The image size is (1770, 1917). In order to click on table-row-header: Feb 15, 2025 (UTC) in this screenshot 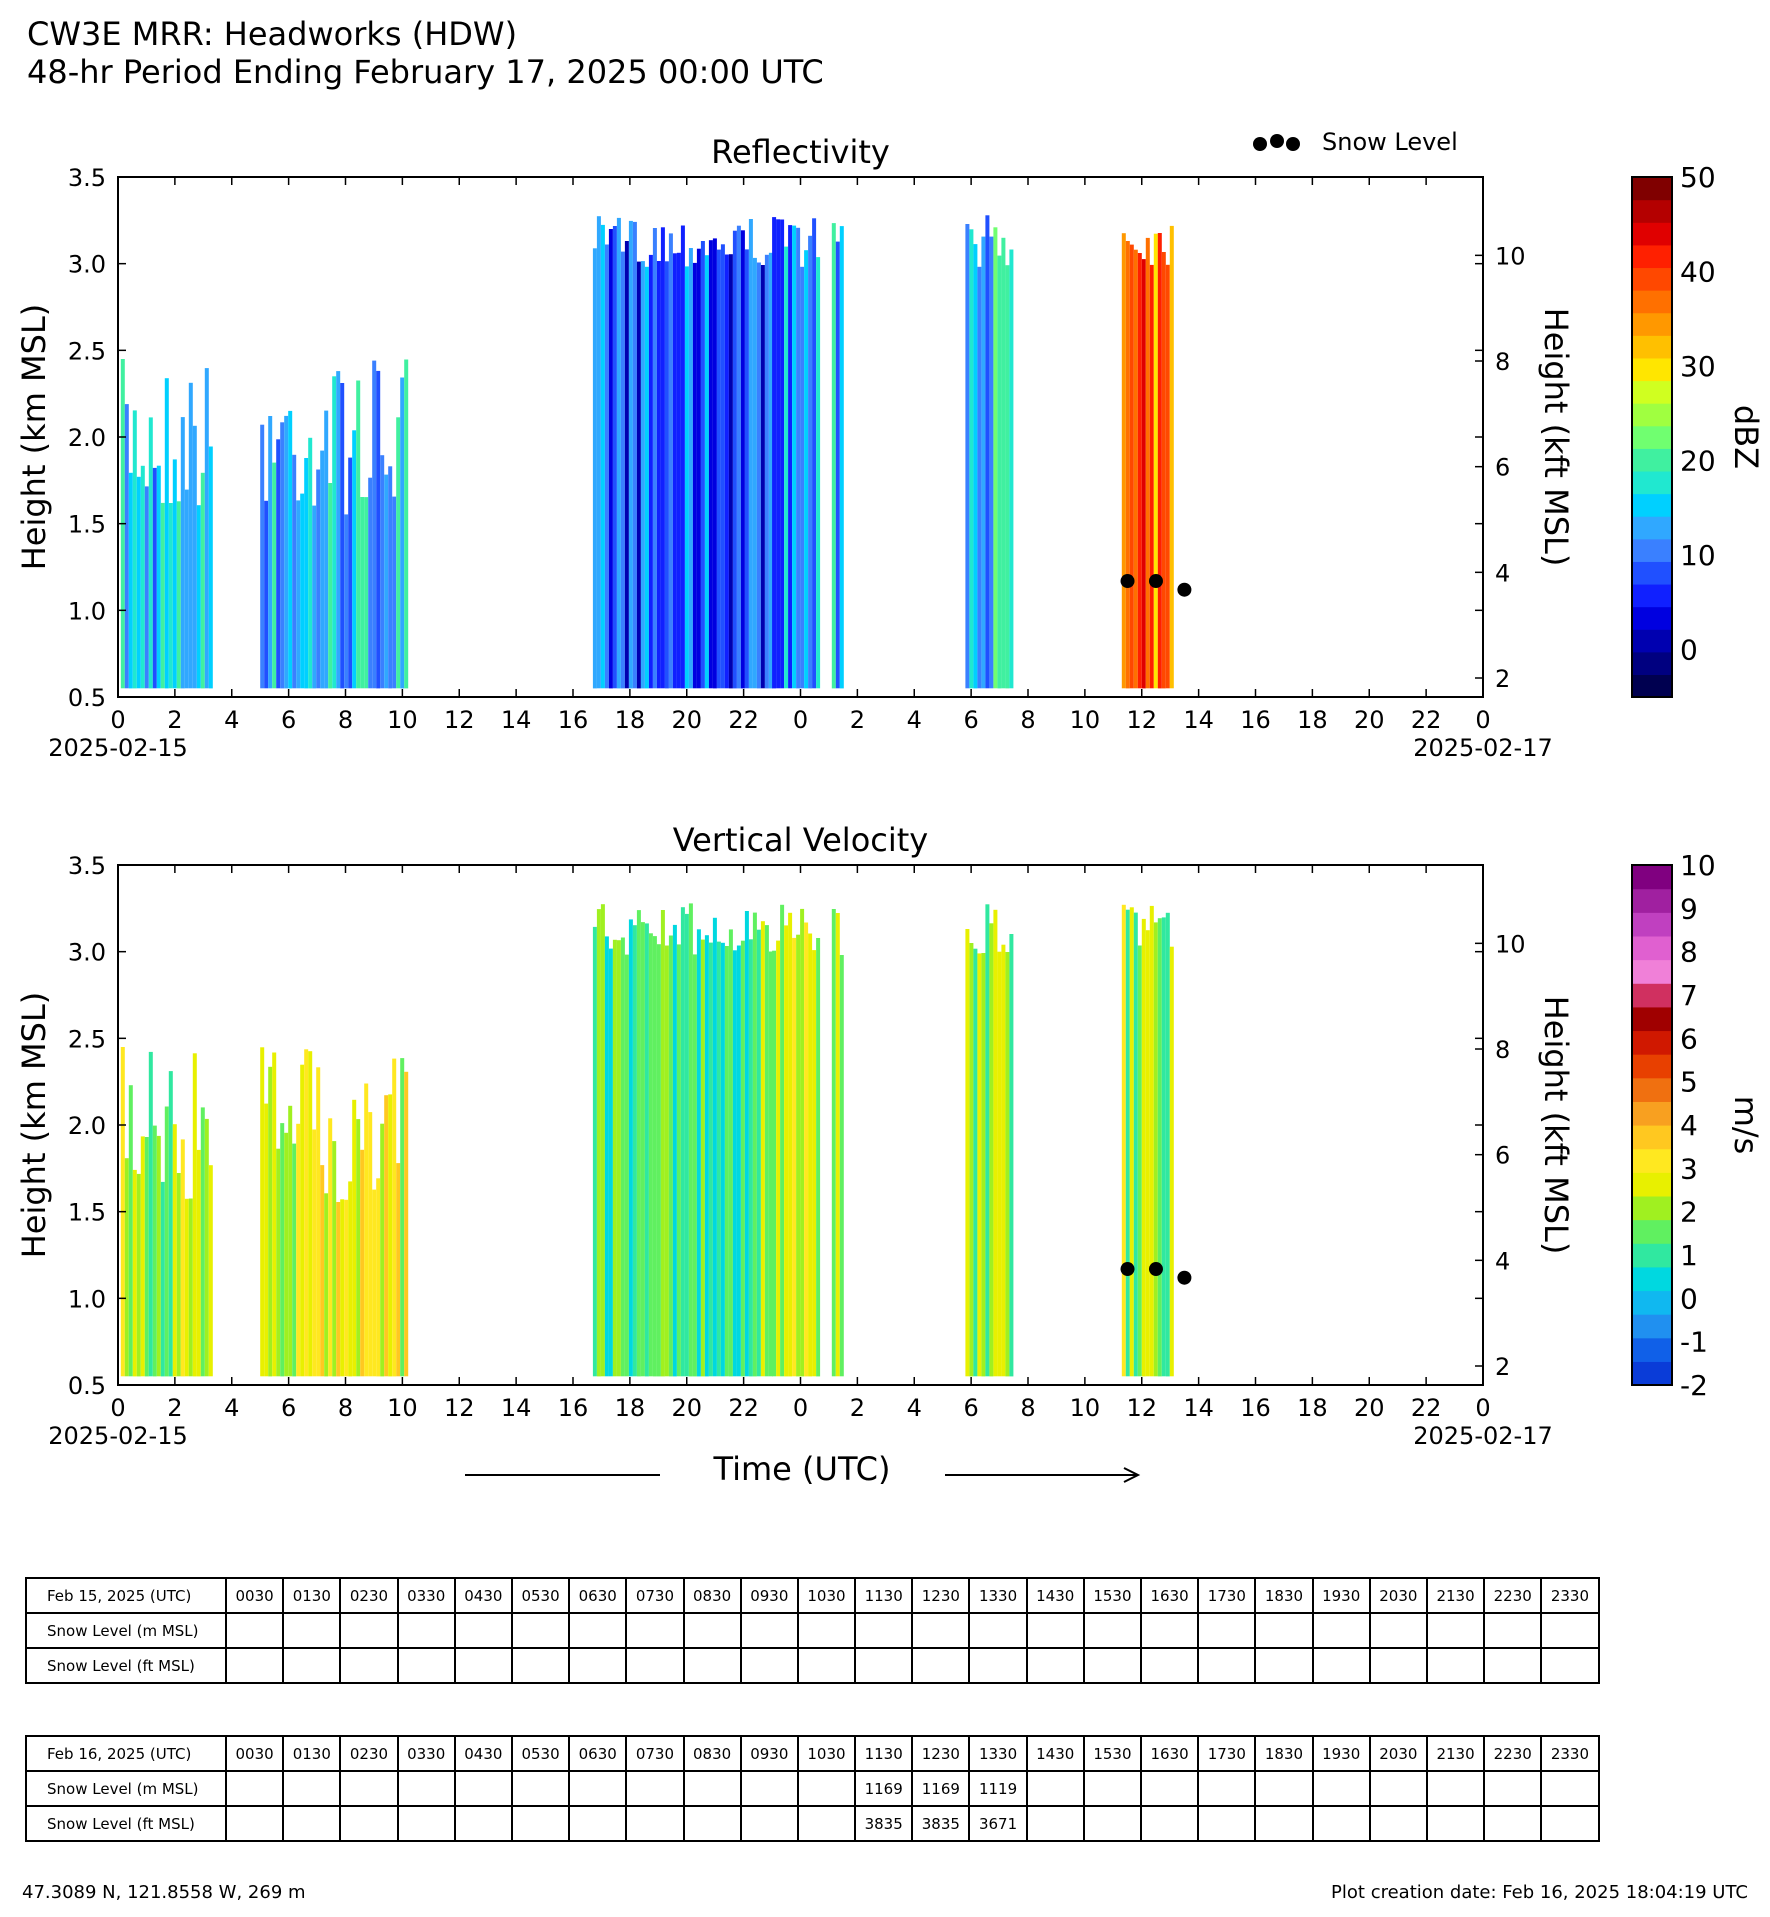, I will do `click(126, 1595)`.